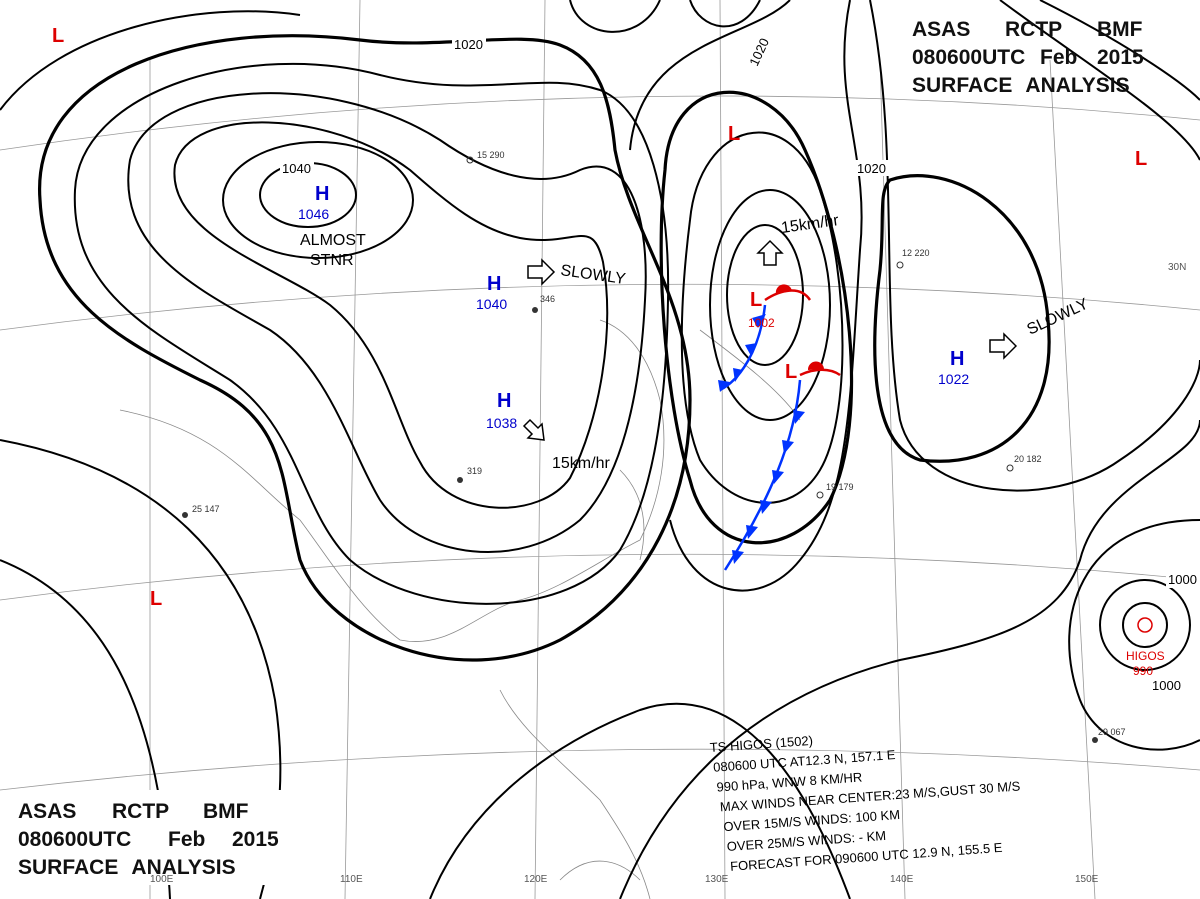  I want to click on station-text: 25 147, so click(206, 509).